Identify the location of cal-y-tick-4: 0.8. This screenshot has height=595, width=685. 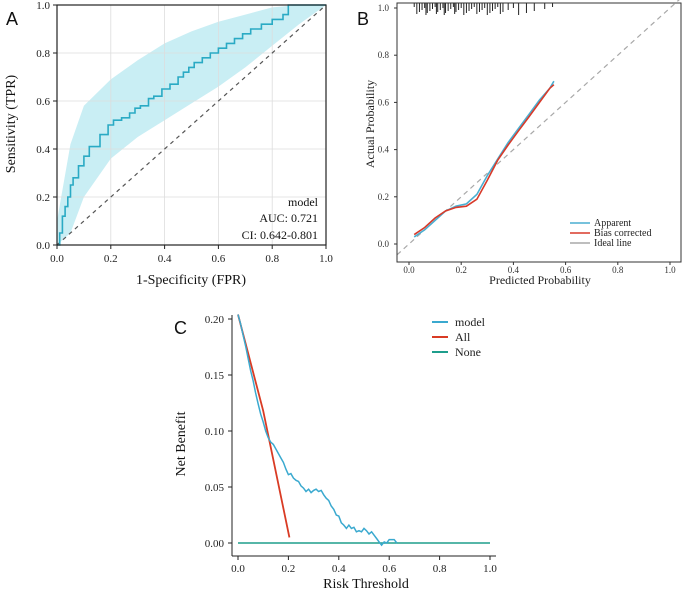
(384, 55).